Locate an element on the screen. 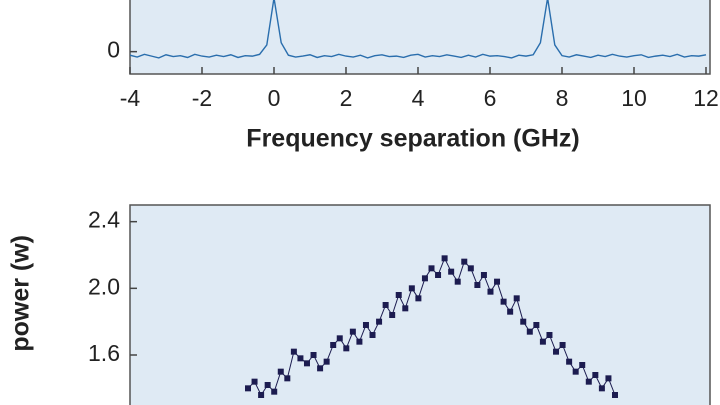  x-tick-label: 10 is located at coordinates (634, 98).